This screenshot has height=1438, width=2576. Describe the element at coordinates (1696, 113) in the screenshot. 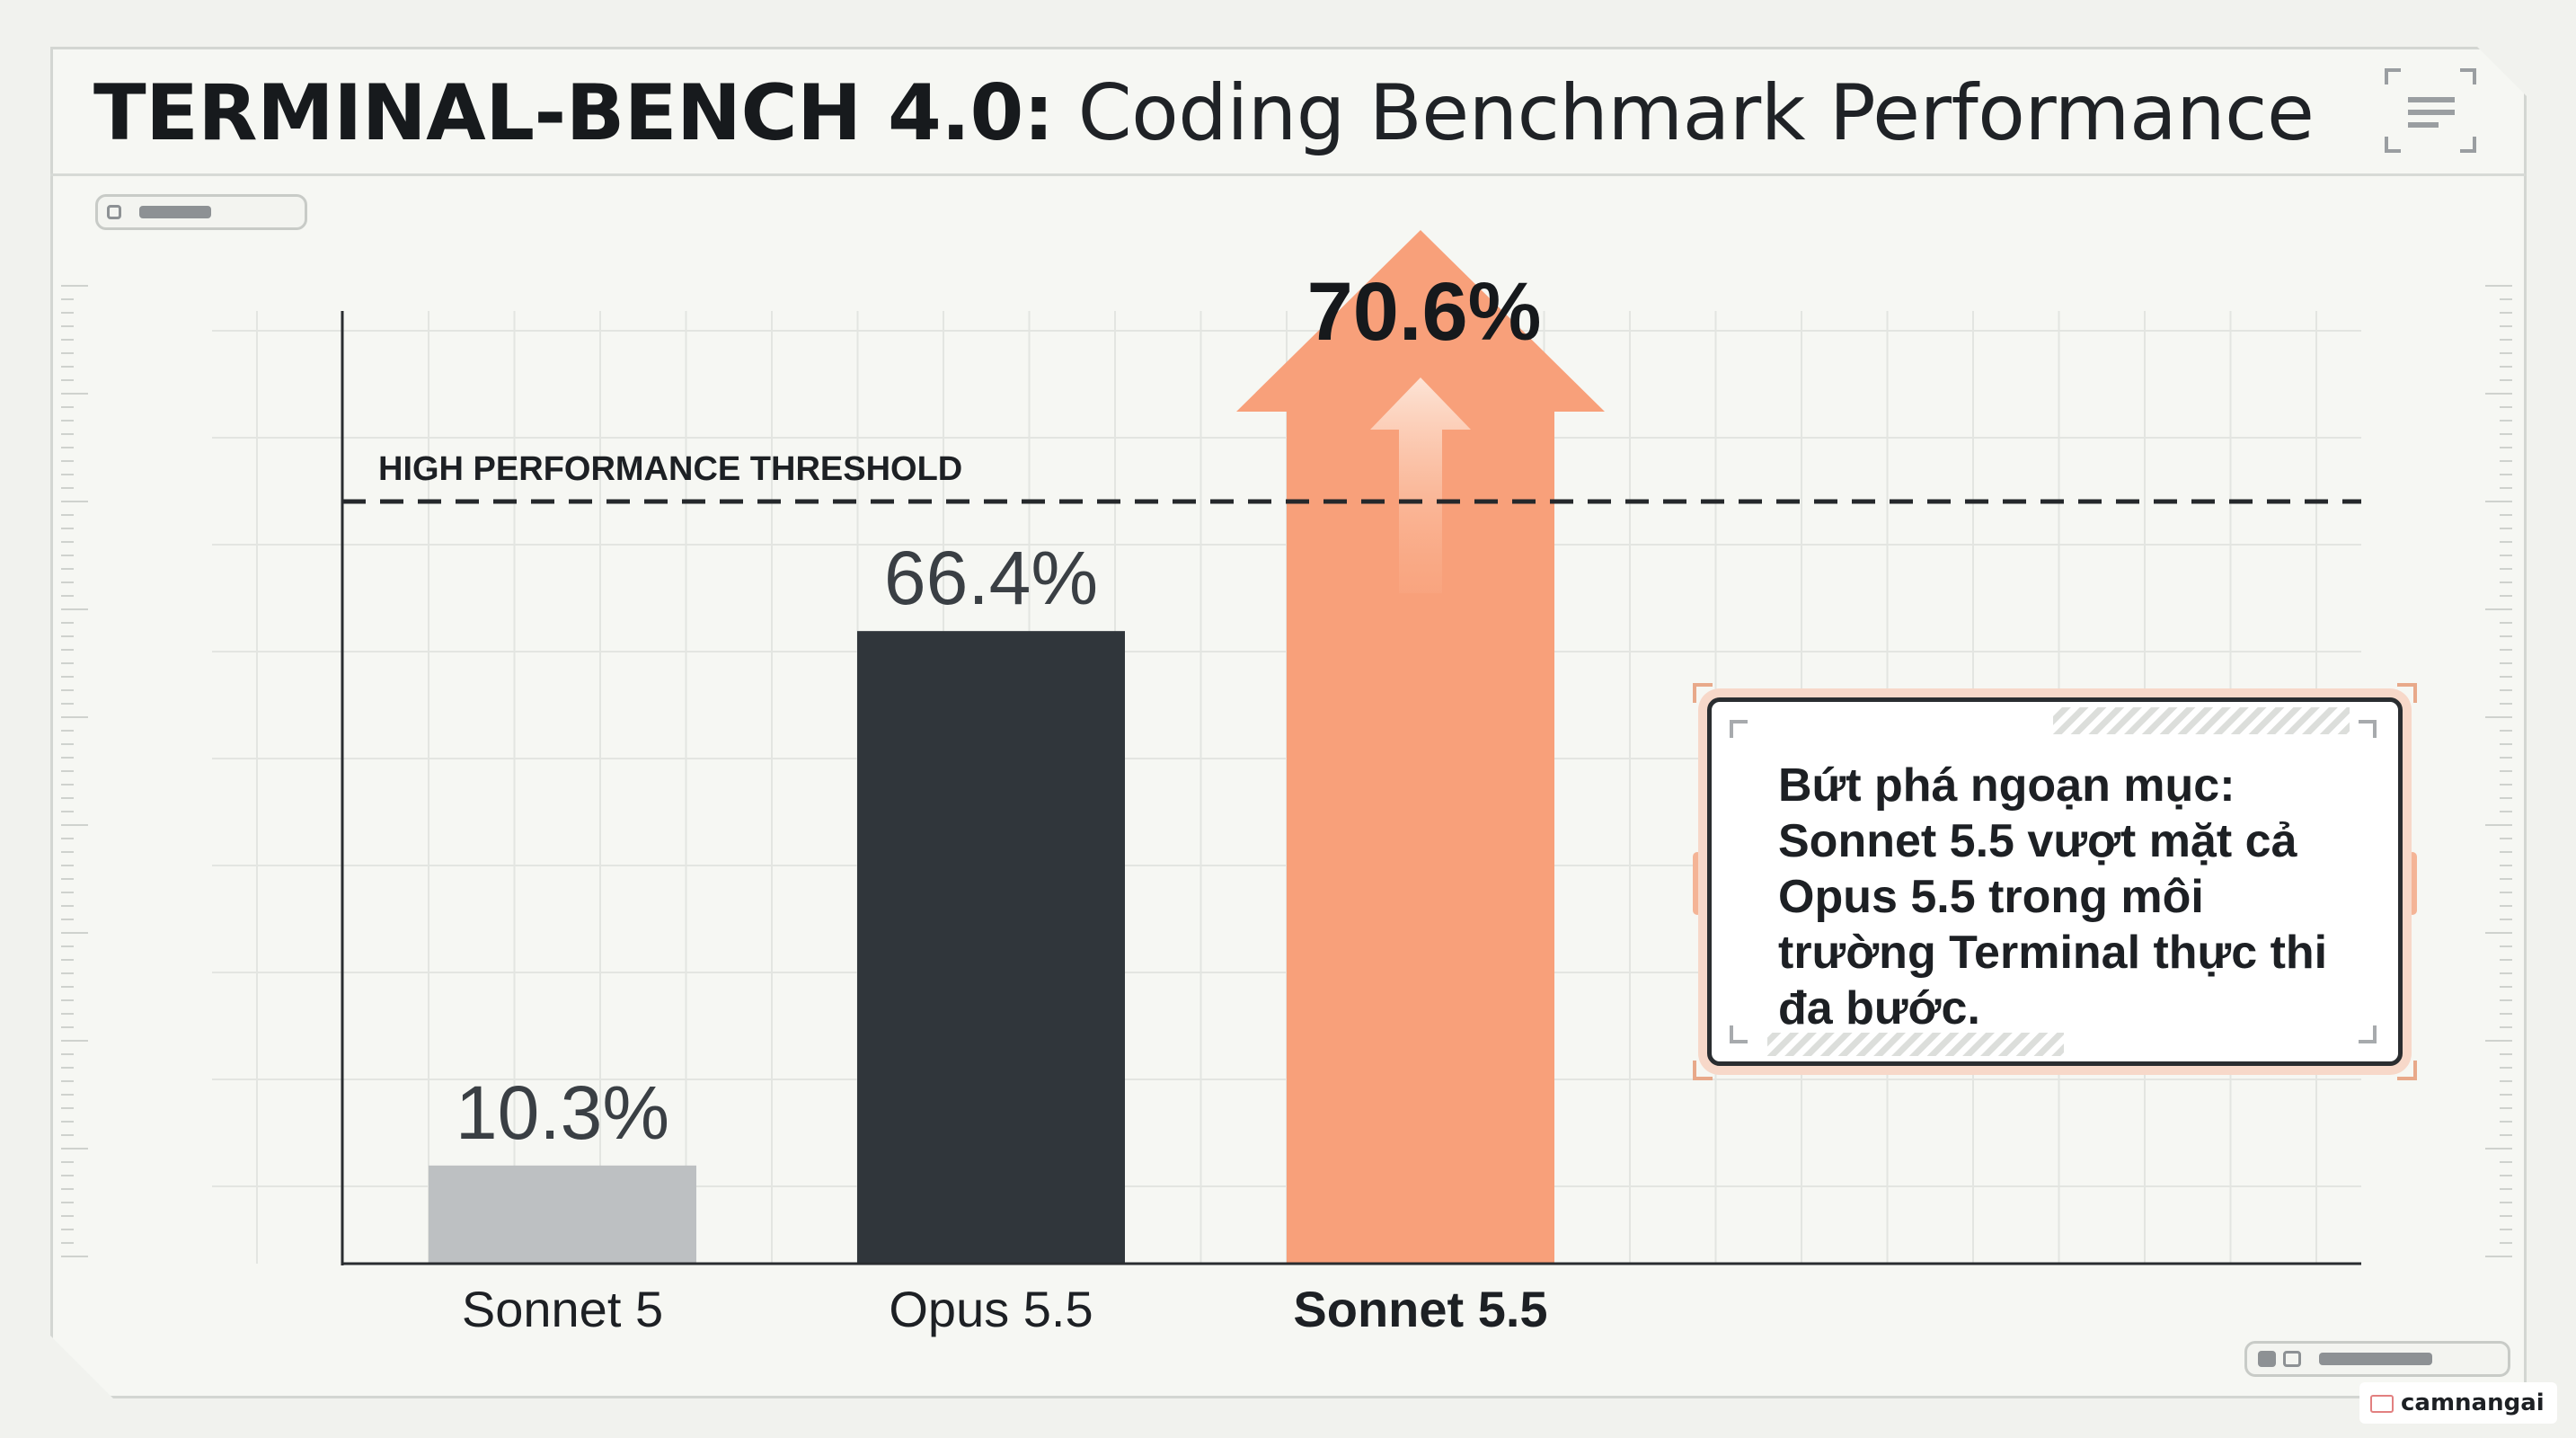

I see `title-regular: Coding Benchmark Performance` at that location.